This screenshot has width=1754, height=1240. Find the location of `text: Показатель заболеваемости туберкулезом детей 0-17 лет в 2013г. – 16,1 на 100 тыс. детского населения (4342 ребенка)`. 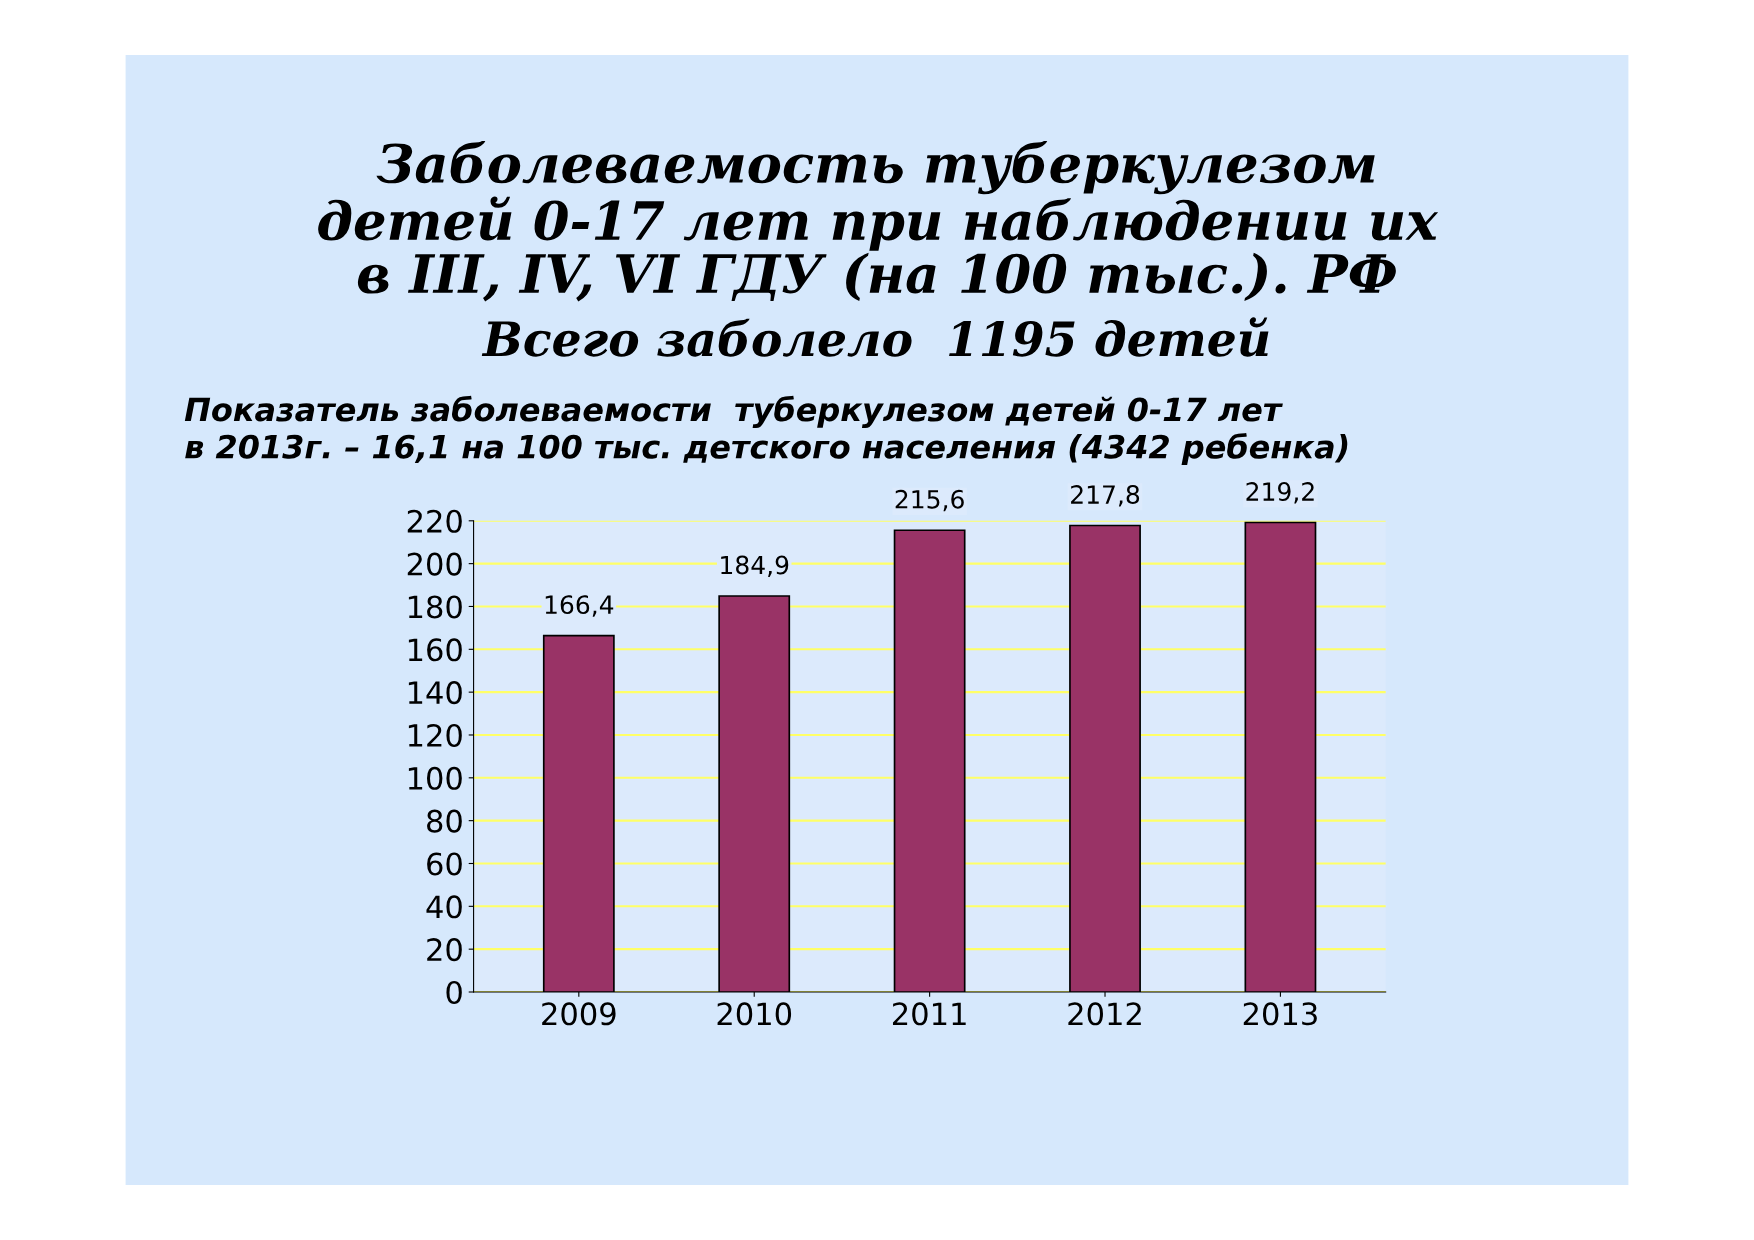

text: Показатель заболеваемости туберкулезом детей 0-17 лет в 2013г. – 16,1 на 100 тыс. детского населения (4342 ребенка) is located at coordinates (766, 430).